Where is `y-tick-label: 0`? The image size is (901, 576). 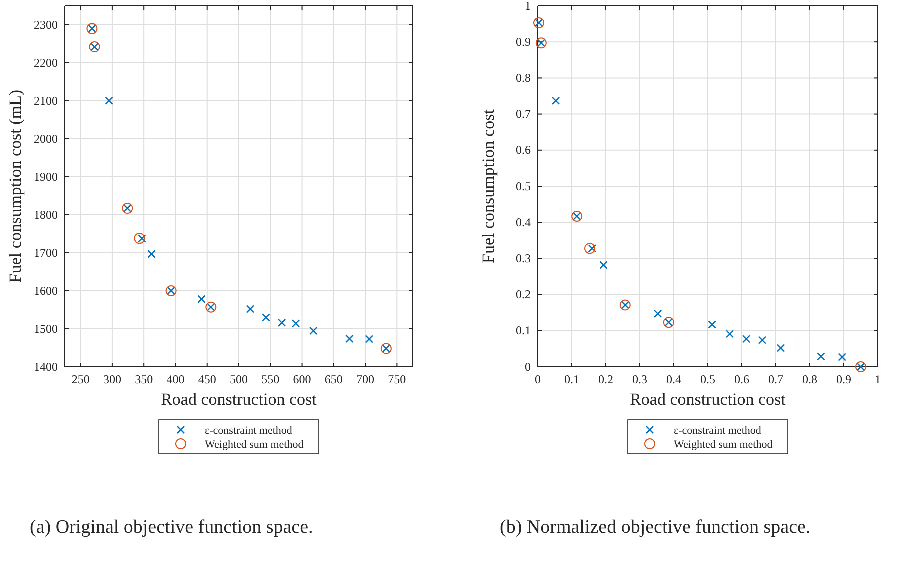 y-tick-label: 0 is located at coordinates (528, 367).